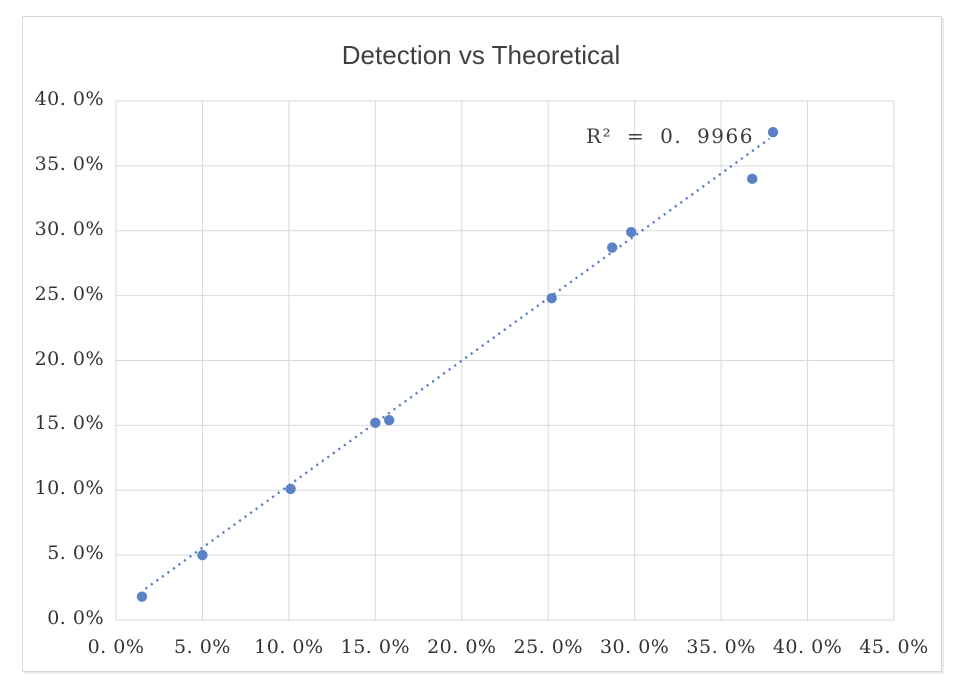 The height and width of the screenshot is (700, 968). What do you see at coordinates (807, 647) in the screenshot?
I see `x-axis-tick-label: 40. 0%` at bounding box center [807, 647].